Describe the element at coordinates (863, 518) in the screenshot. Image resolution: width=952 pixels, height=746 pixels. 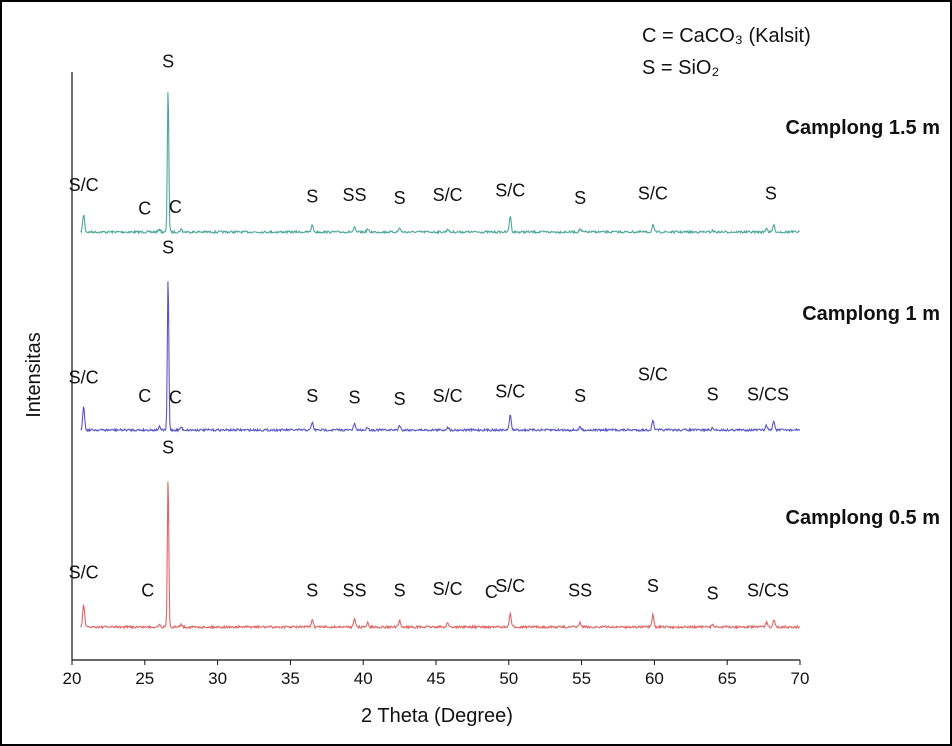
I see `series-label: Camplong 0.5 m` at that location.